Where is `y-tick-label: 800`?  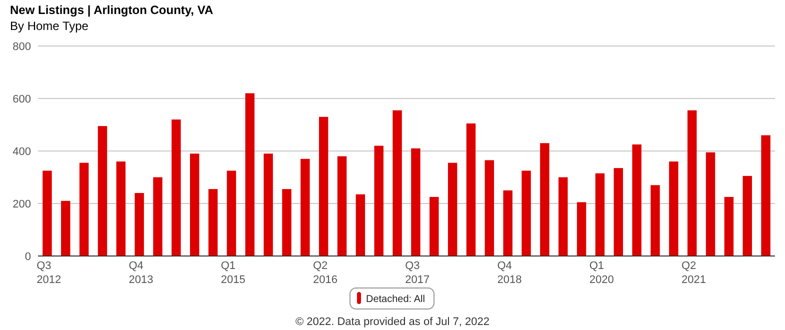 y-tick-label: 800 is located at coordinates (21, 46).